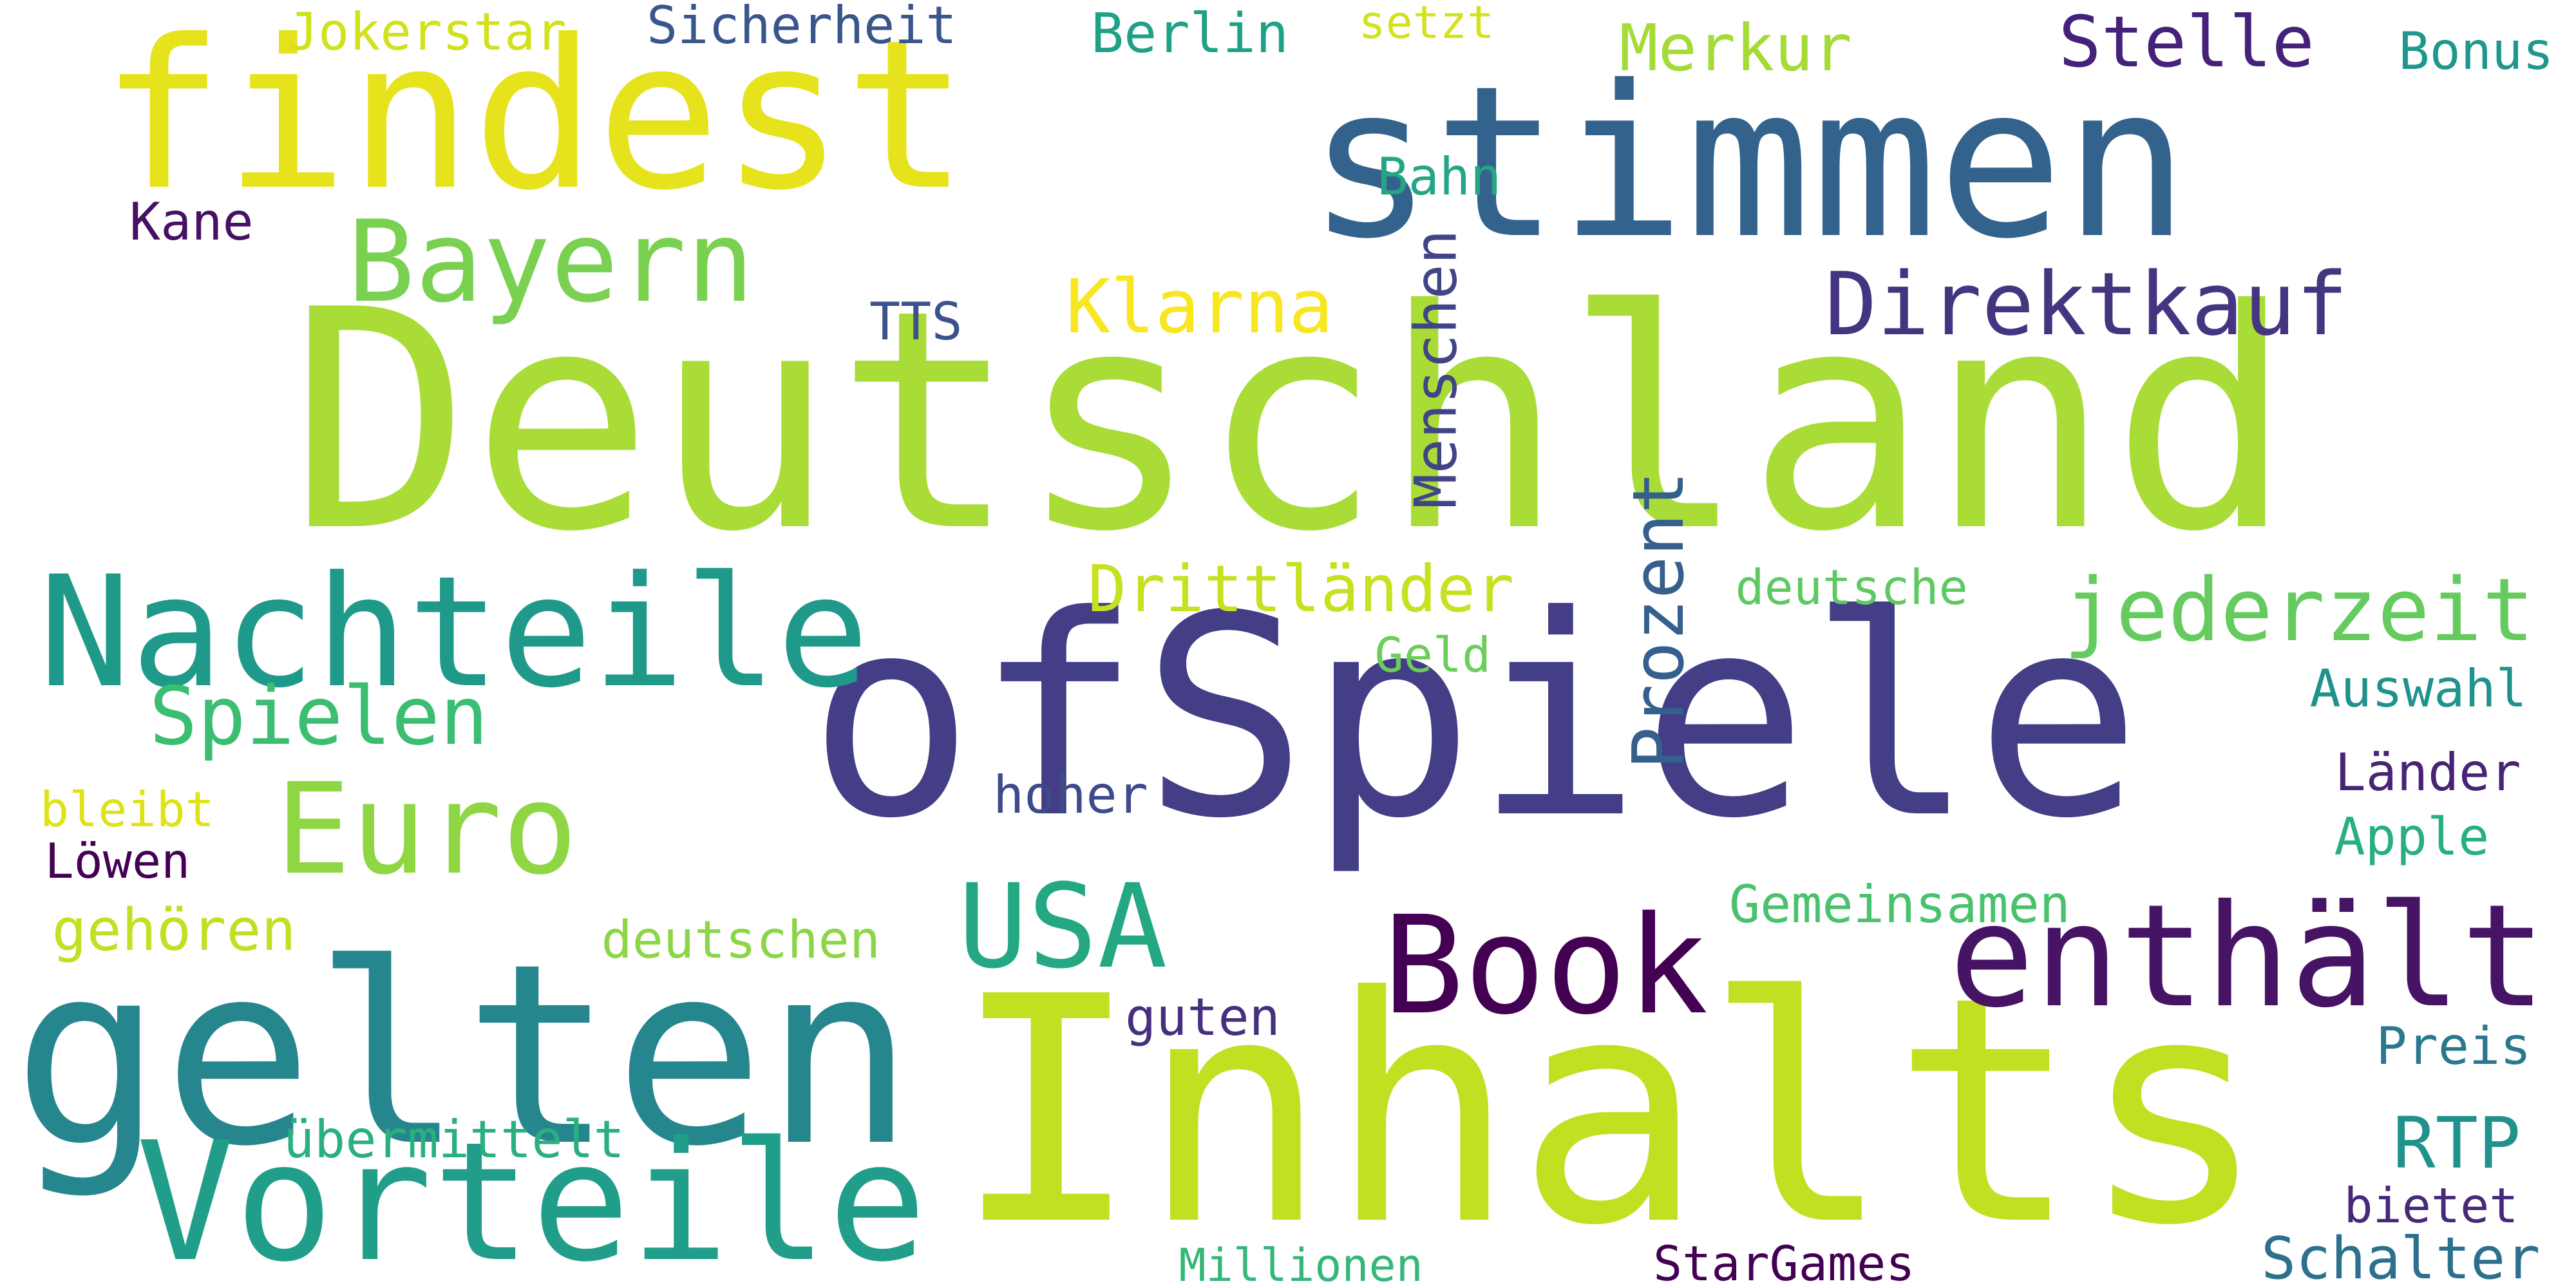 The width and height of the screenshot is (2576, 1288). I want to click on word-merkur: Merkur, so click(1735, 48).